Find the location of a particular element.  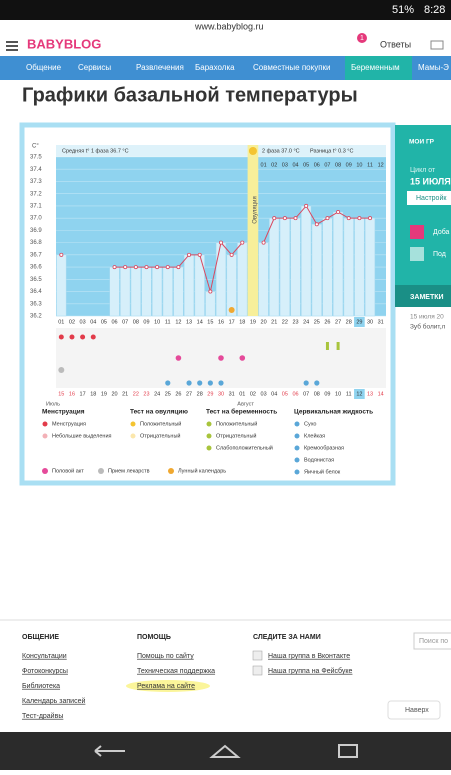

top-button-text: Наверх is located at coordinates (417, 710).